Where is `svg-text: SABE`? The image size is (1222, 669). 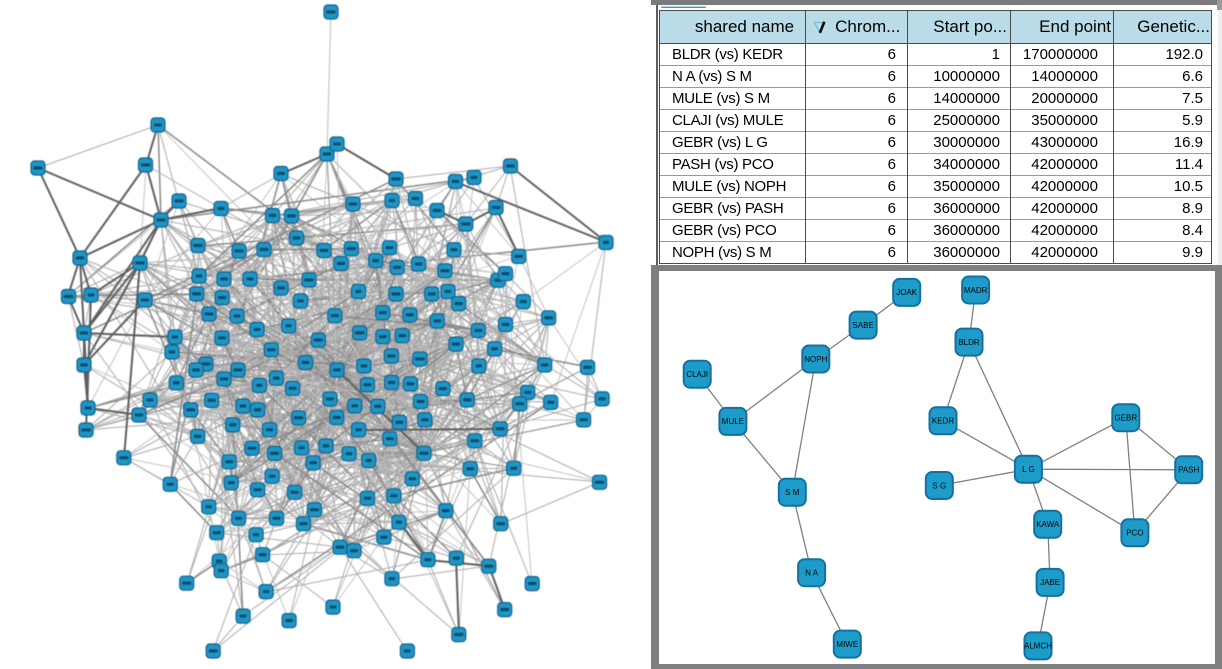
svg-text: SABE is located at coordinates (862, 325).